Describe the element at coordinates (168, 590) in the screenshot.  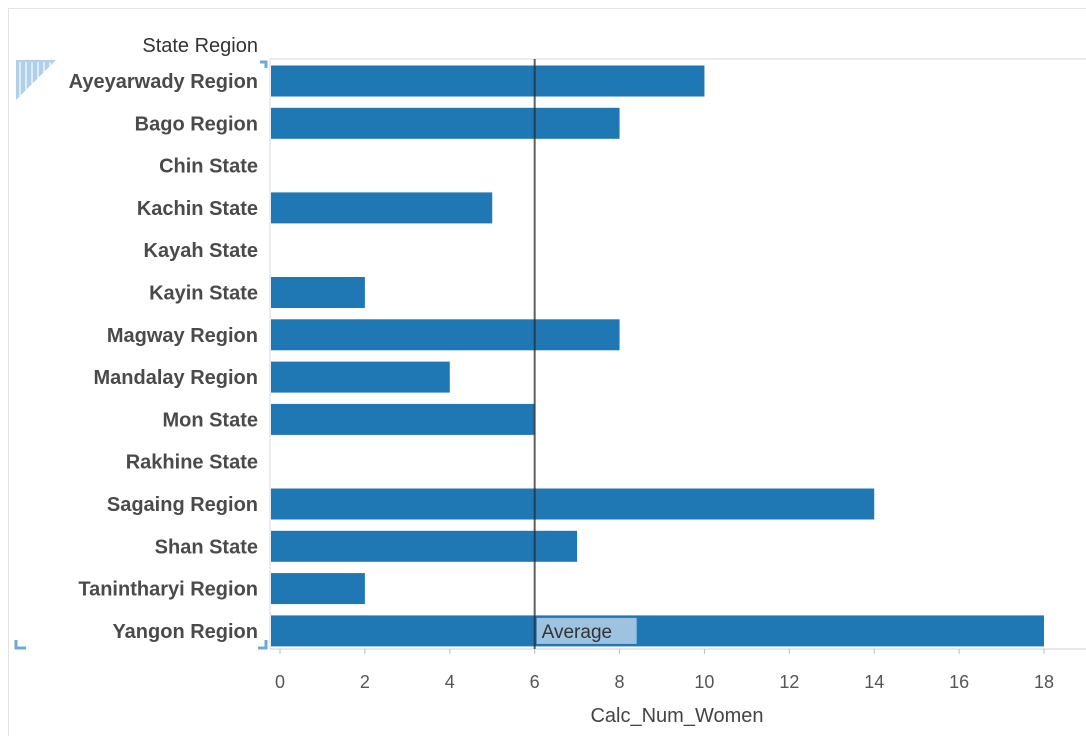
I see `category-label: Tanintharyi Region` at that location.